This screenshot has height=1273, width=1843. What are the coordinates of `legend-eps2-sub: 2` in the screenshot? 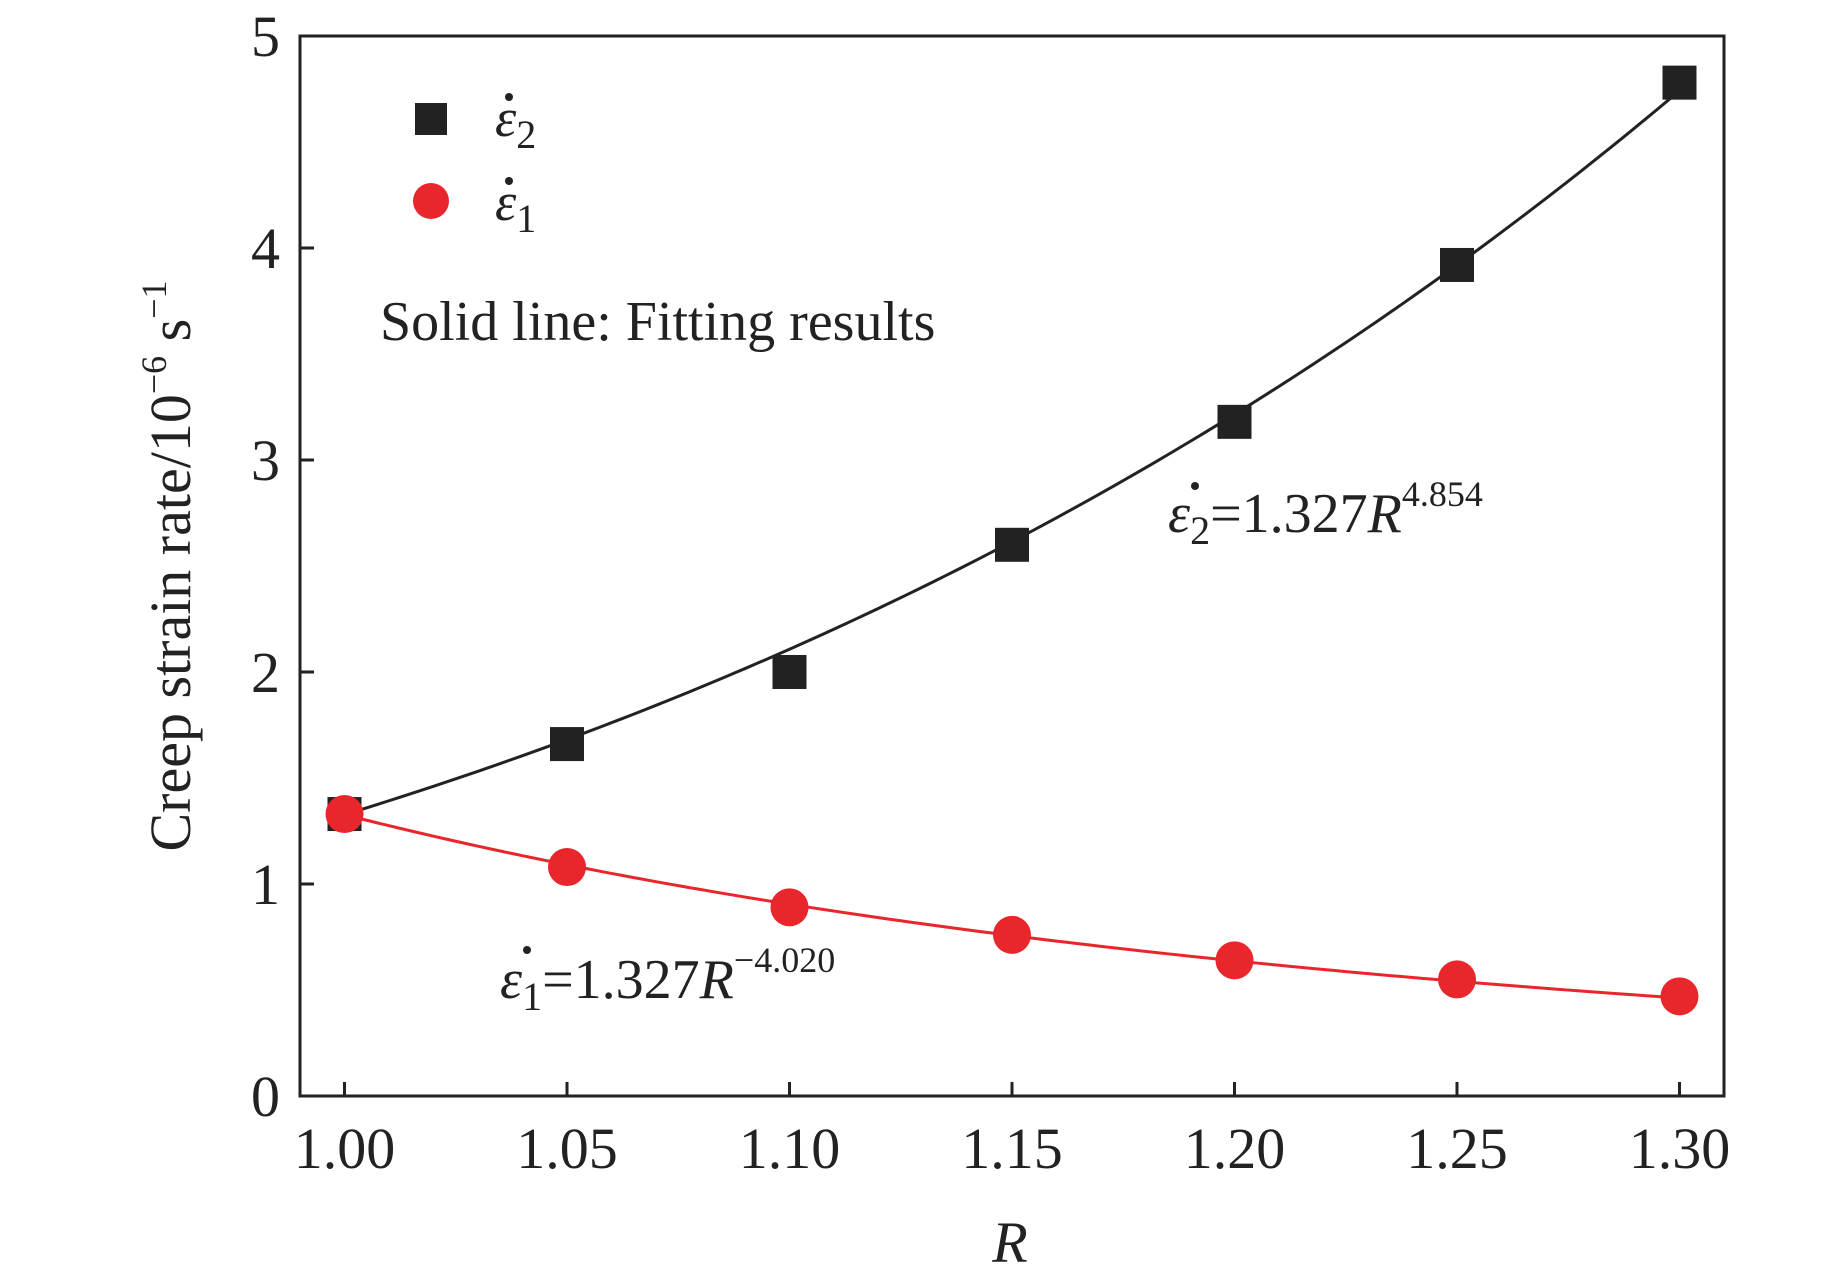 It's located at (526, 134).